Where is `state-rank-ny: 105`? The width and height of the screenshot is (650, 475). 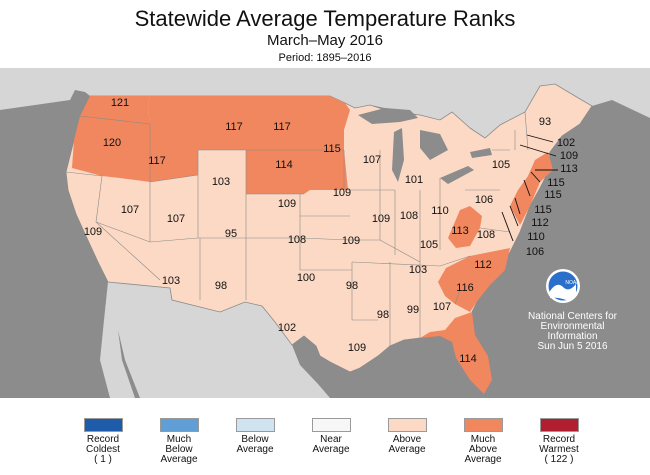 state-rank-ny: 105 is located at coordinates (501, 165).